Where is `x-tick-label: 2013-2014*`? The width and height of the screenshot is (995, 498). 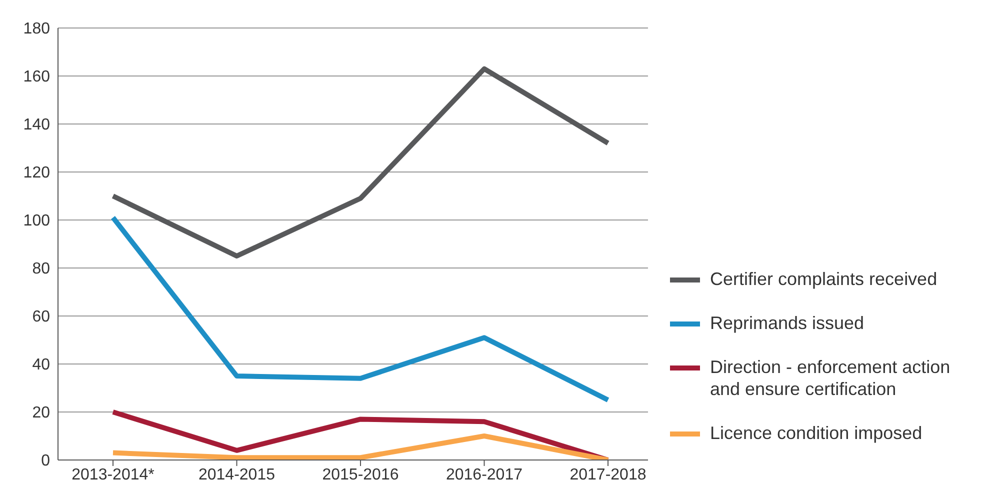
x-tick-label: 2013-2014* is located at coordinates (113, 475).